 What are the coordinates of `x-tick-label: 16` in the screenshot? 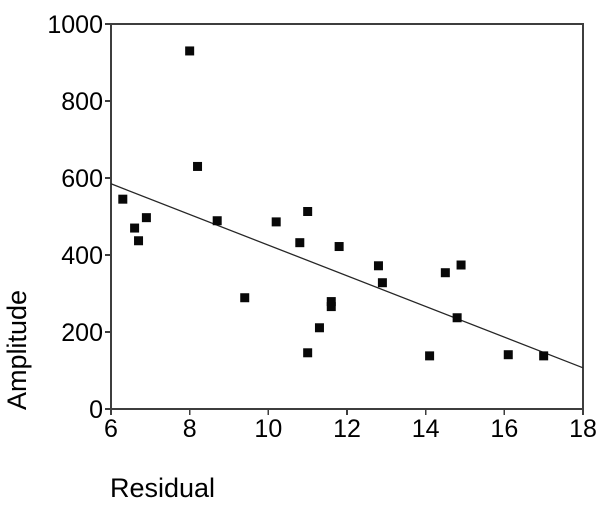 It's located at (504, 429).